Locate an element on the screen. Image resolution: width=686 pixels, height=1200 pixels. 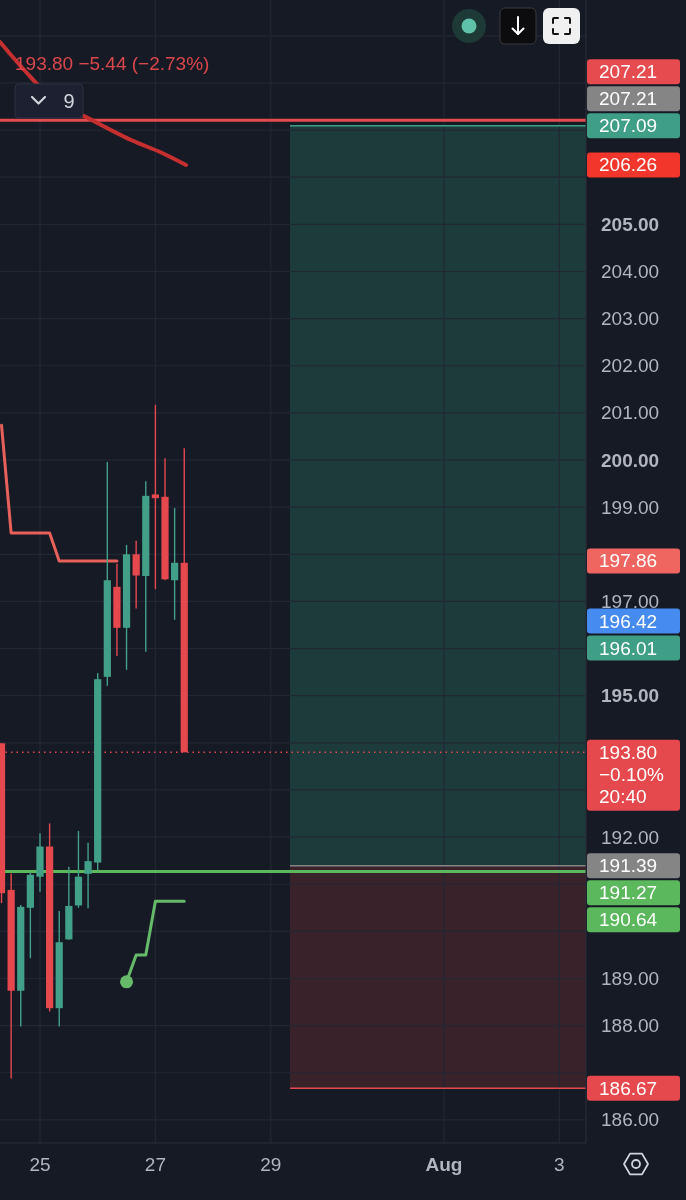
y-tick-label: 203.00 is located at coordinates (630, 319).